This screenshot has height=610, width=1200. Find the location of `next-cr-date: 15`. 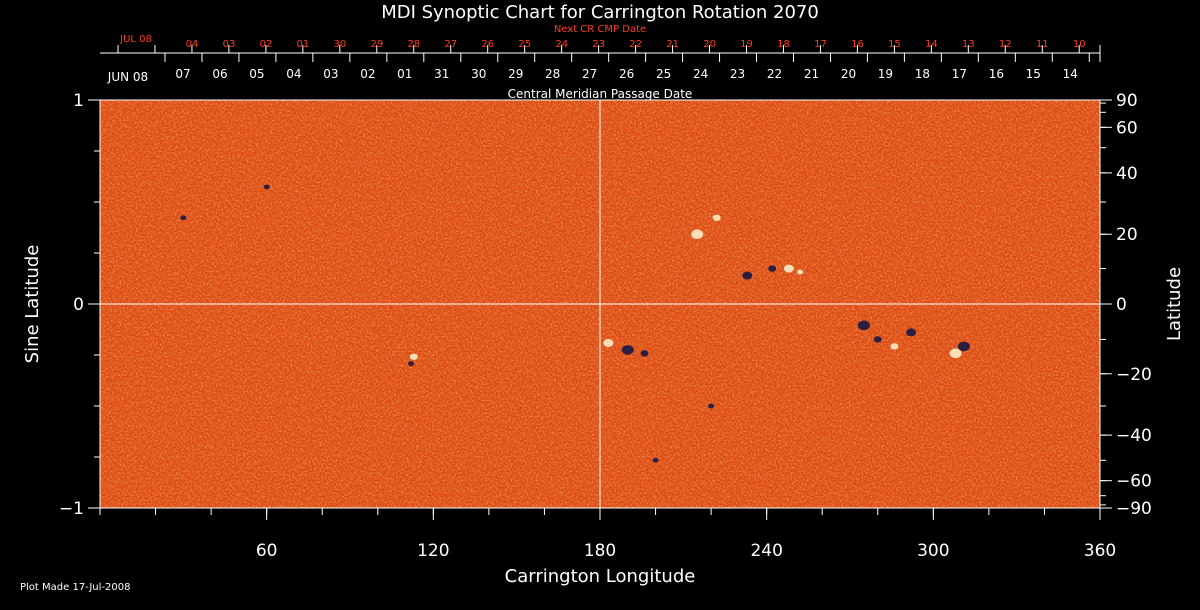

next-cr-date: 15 is located at coordinates (894, 44).